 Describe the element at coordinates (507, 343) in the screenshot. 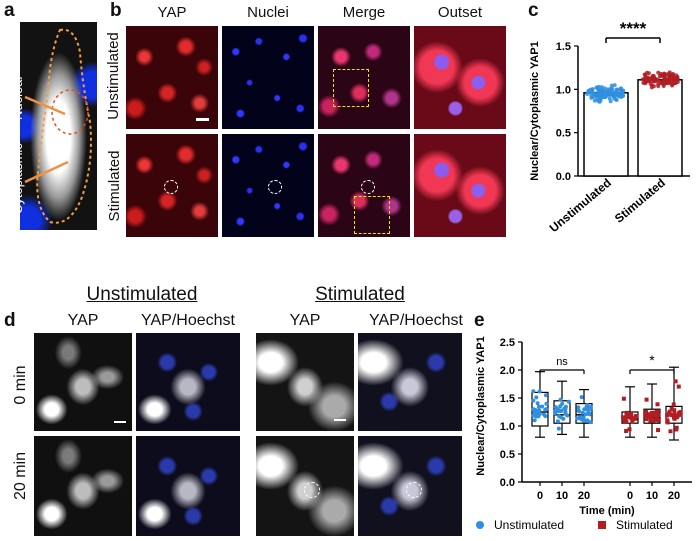

I see `y-tick-label: 2.5` at that location.